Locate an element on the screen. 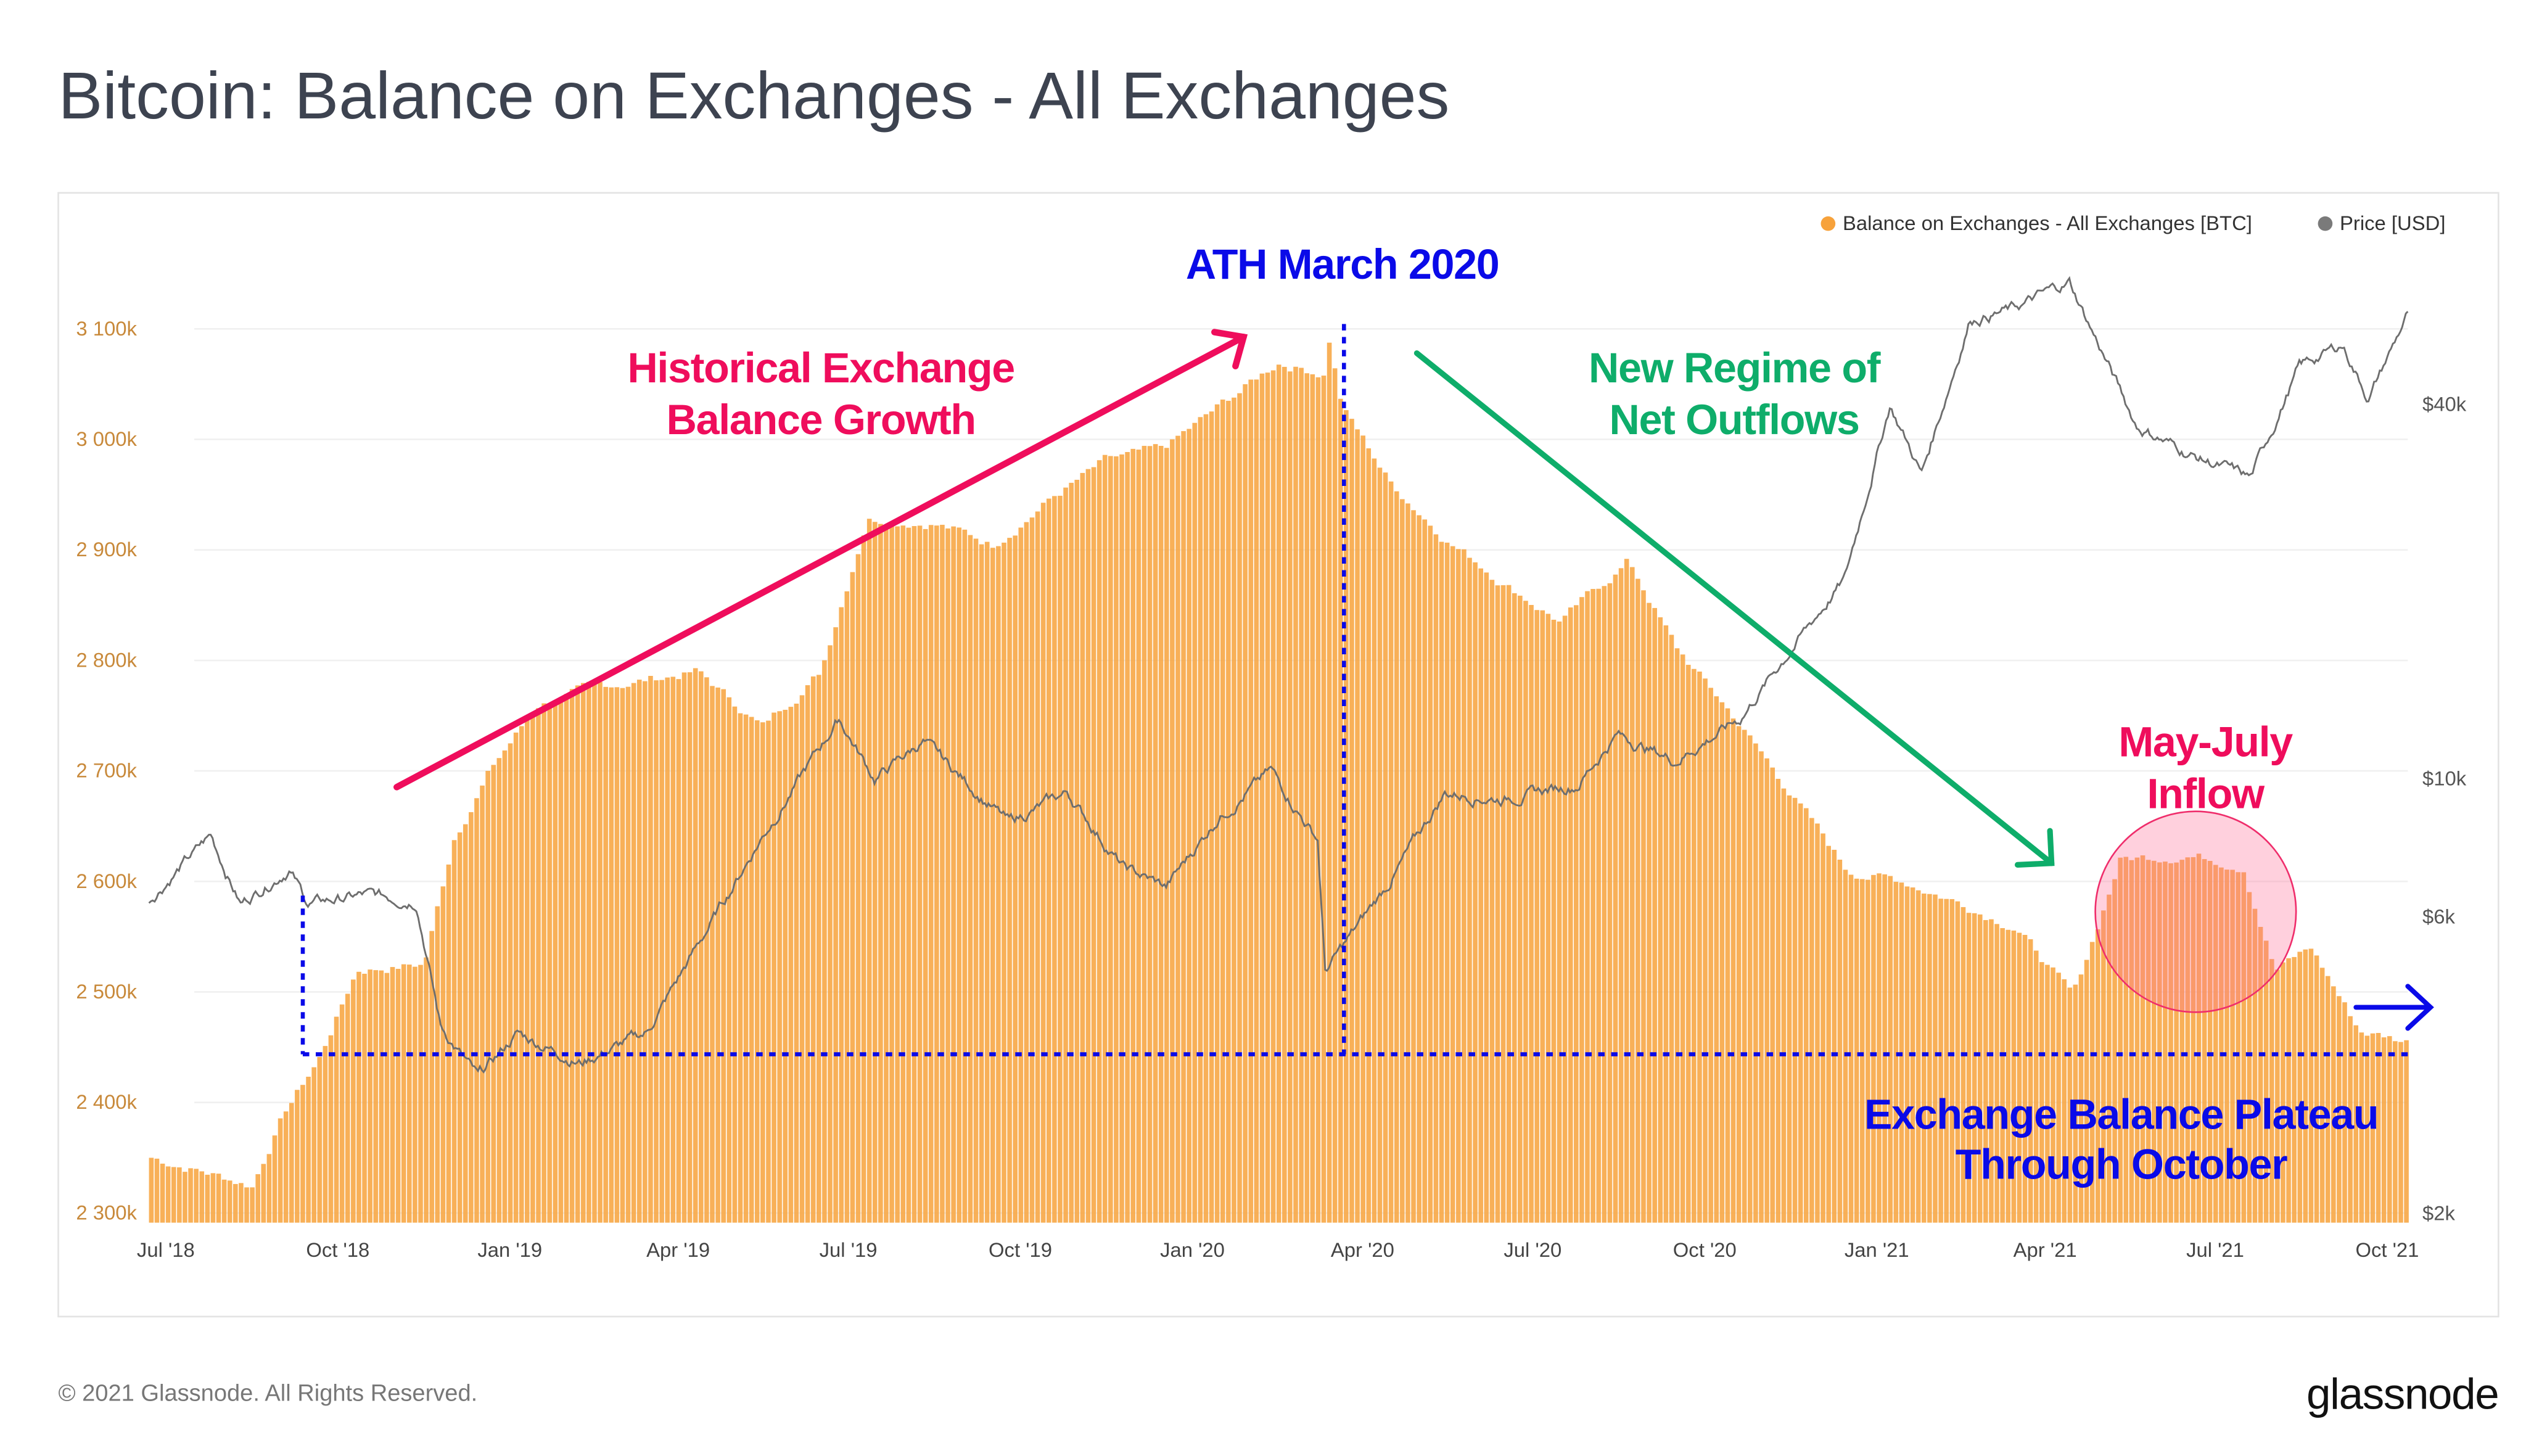 The height and width of the screenshot is (1456, 2526). plateau-arrow is located at coordinates (2393, 1007).